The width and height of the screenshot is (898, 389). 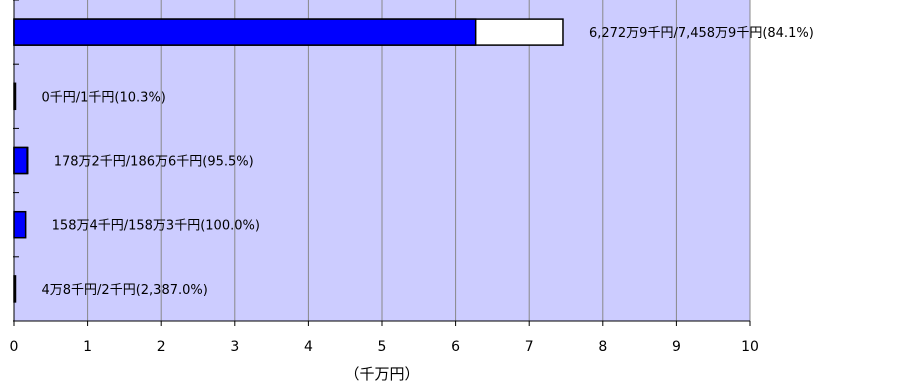 I want to click on x-tick-label: 10, so click(x=750, y=347).